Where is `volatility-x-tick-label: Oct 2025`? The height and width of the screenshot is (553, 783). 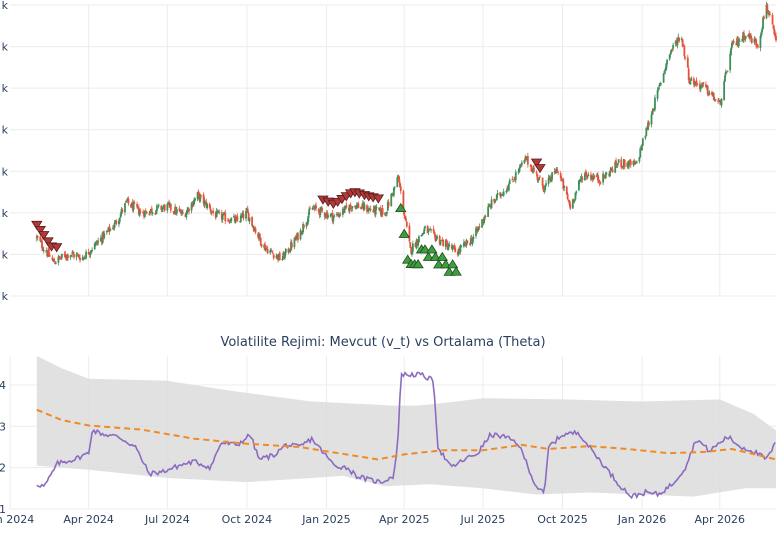 volatility-x-tick-label: Oct 2025 is located at coordinates (562, 519).